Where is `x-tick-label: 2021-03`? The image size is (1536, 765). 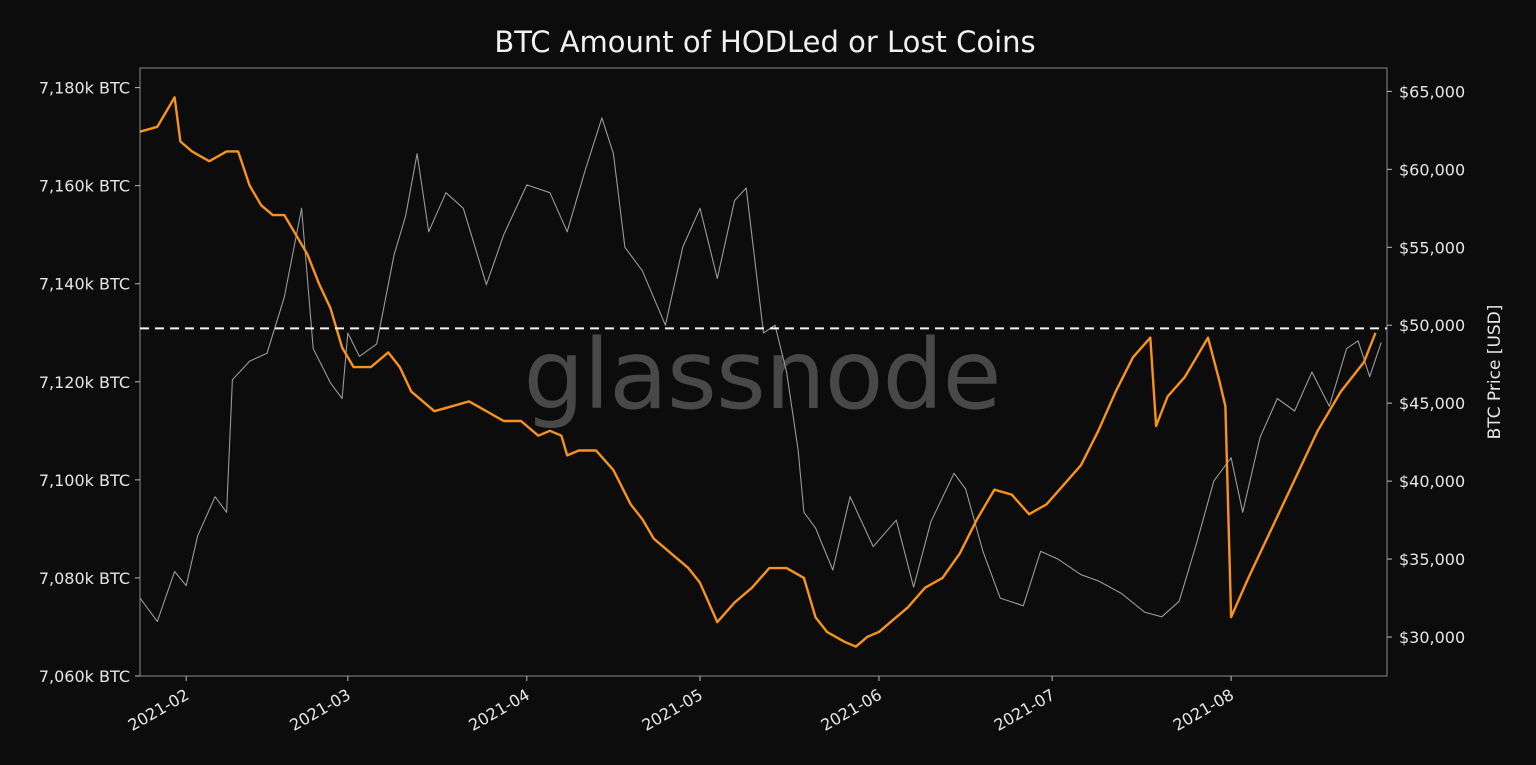
x-tick-label: 2021-03 is located at coordinates (319, 710).